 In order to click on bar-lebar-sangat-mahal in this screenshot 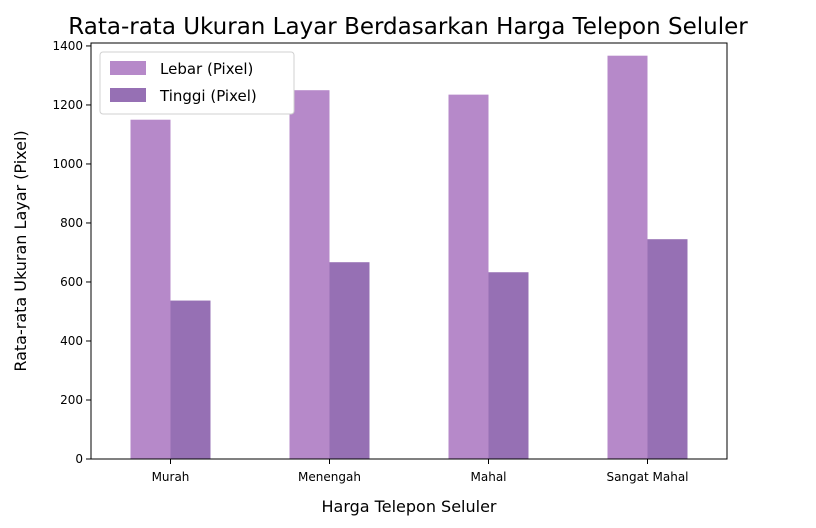, I will do `click(627, 257)`.